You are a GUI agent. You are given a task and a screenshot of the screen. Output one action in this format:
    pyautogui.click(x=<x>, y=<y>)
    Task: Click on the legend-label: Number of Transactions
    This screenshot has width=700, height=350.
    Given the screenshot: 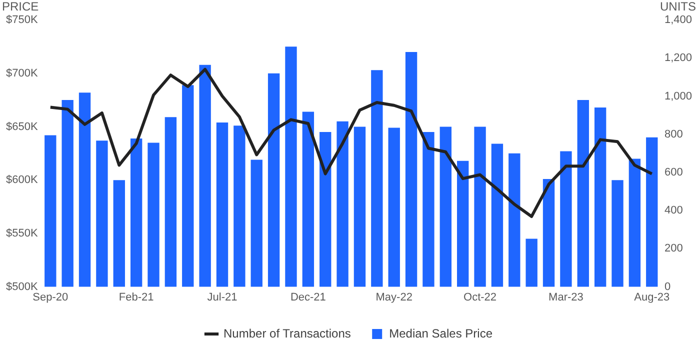 What is the action you would take?
    pyautogui.click(x=287, y=333)
    